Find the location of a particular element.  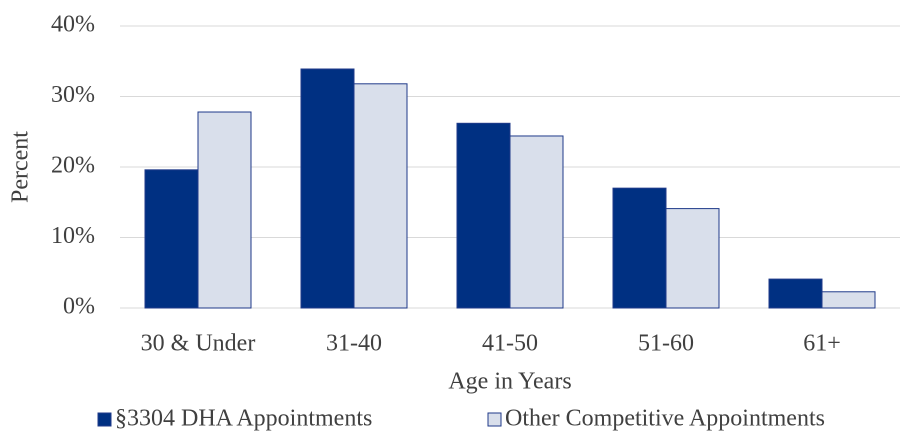

x-tick-label: 61+ is located at coordinates (822, 344).